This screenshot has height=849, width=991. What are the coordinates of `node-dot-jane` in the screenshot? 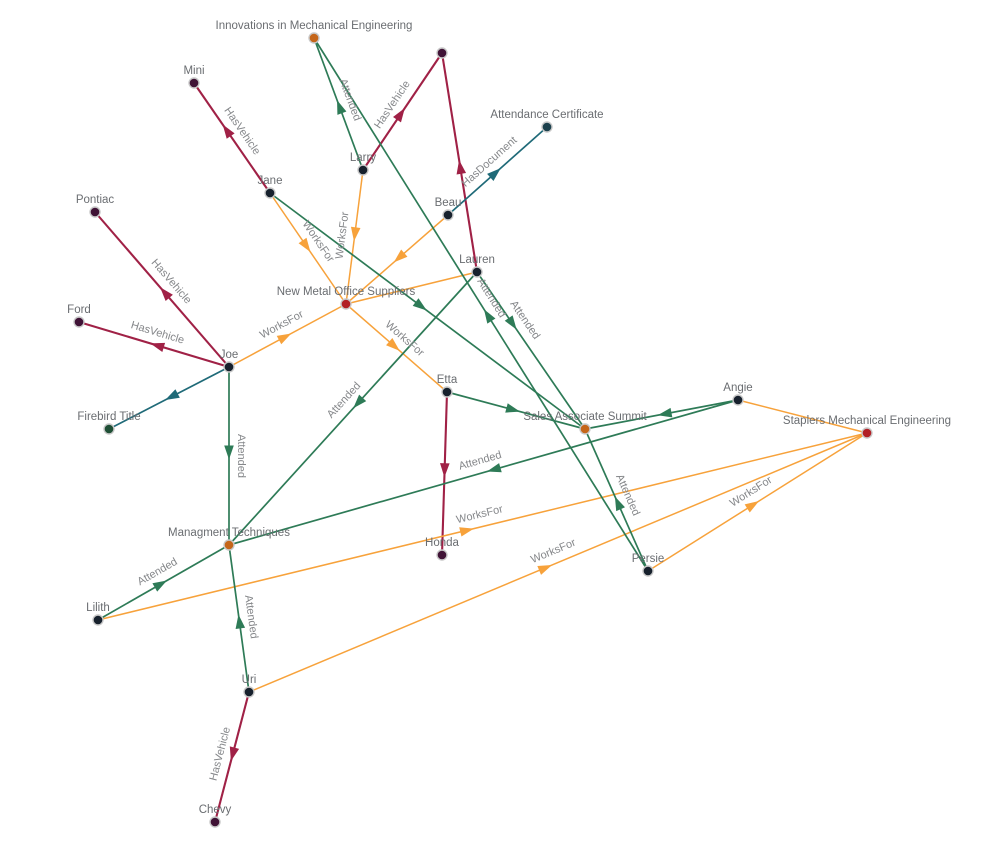 It's located at (270, 193).